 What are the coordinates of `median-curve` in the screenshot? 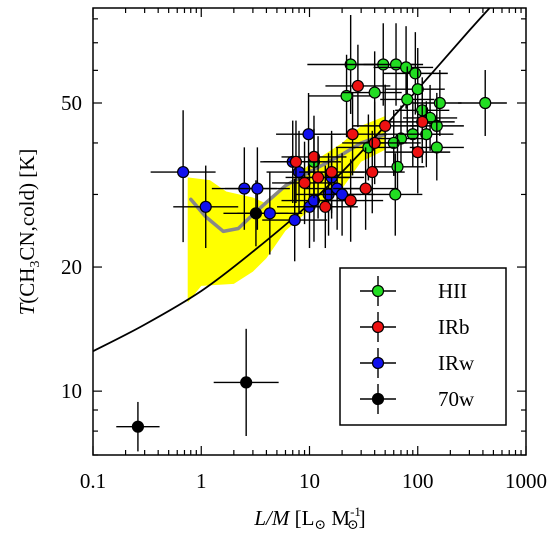 It's located at (288, 183).